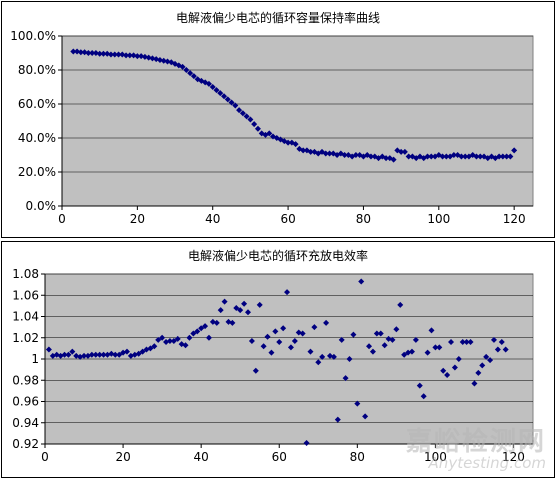  Describe the element at coordinates (357, 457) in the screenshot. I see `chart2-xtick-label: 80` at that location.